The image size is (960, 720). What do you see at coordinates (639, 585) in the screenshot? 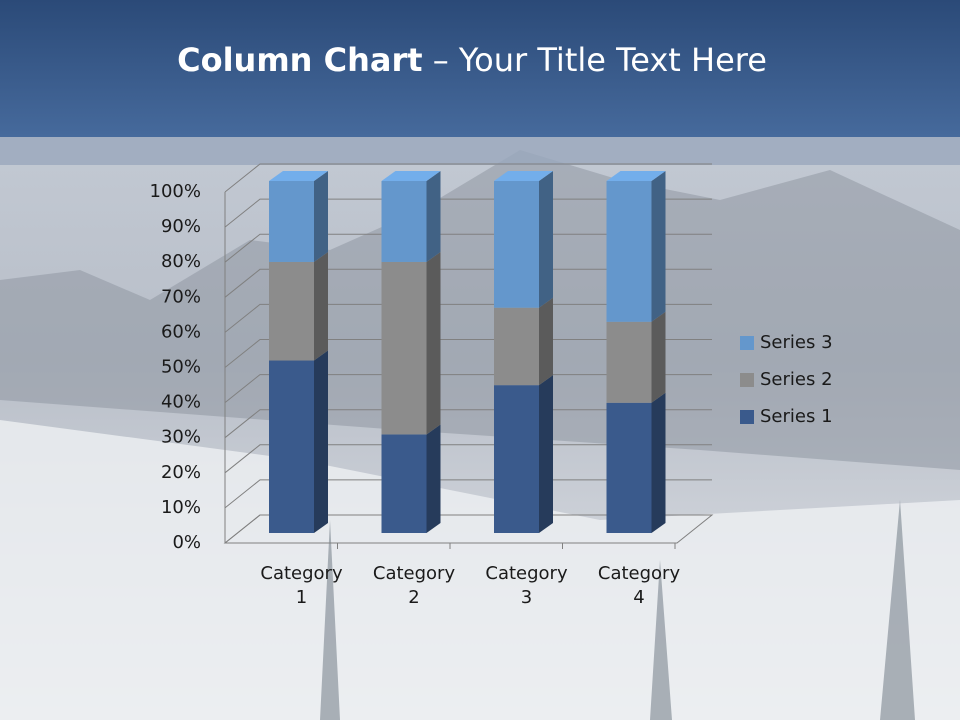
I see `x-tick-label: Category 4` at bounding box center [639, 585].